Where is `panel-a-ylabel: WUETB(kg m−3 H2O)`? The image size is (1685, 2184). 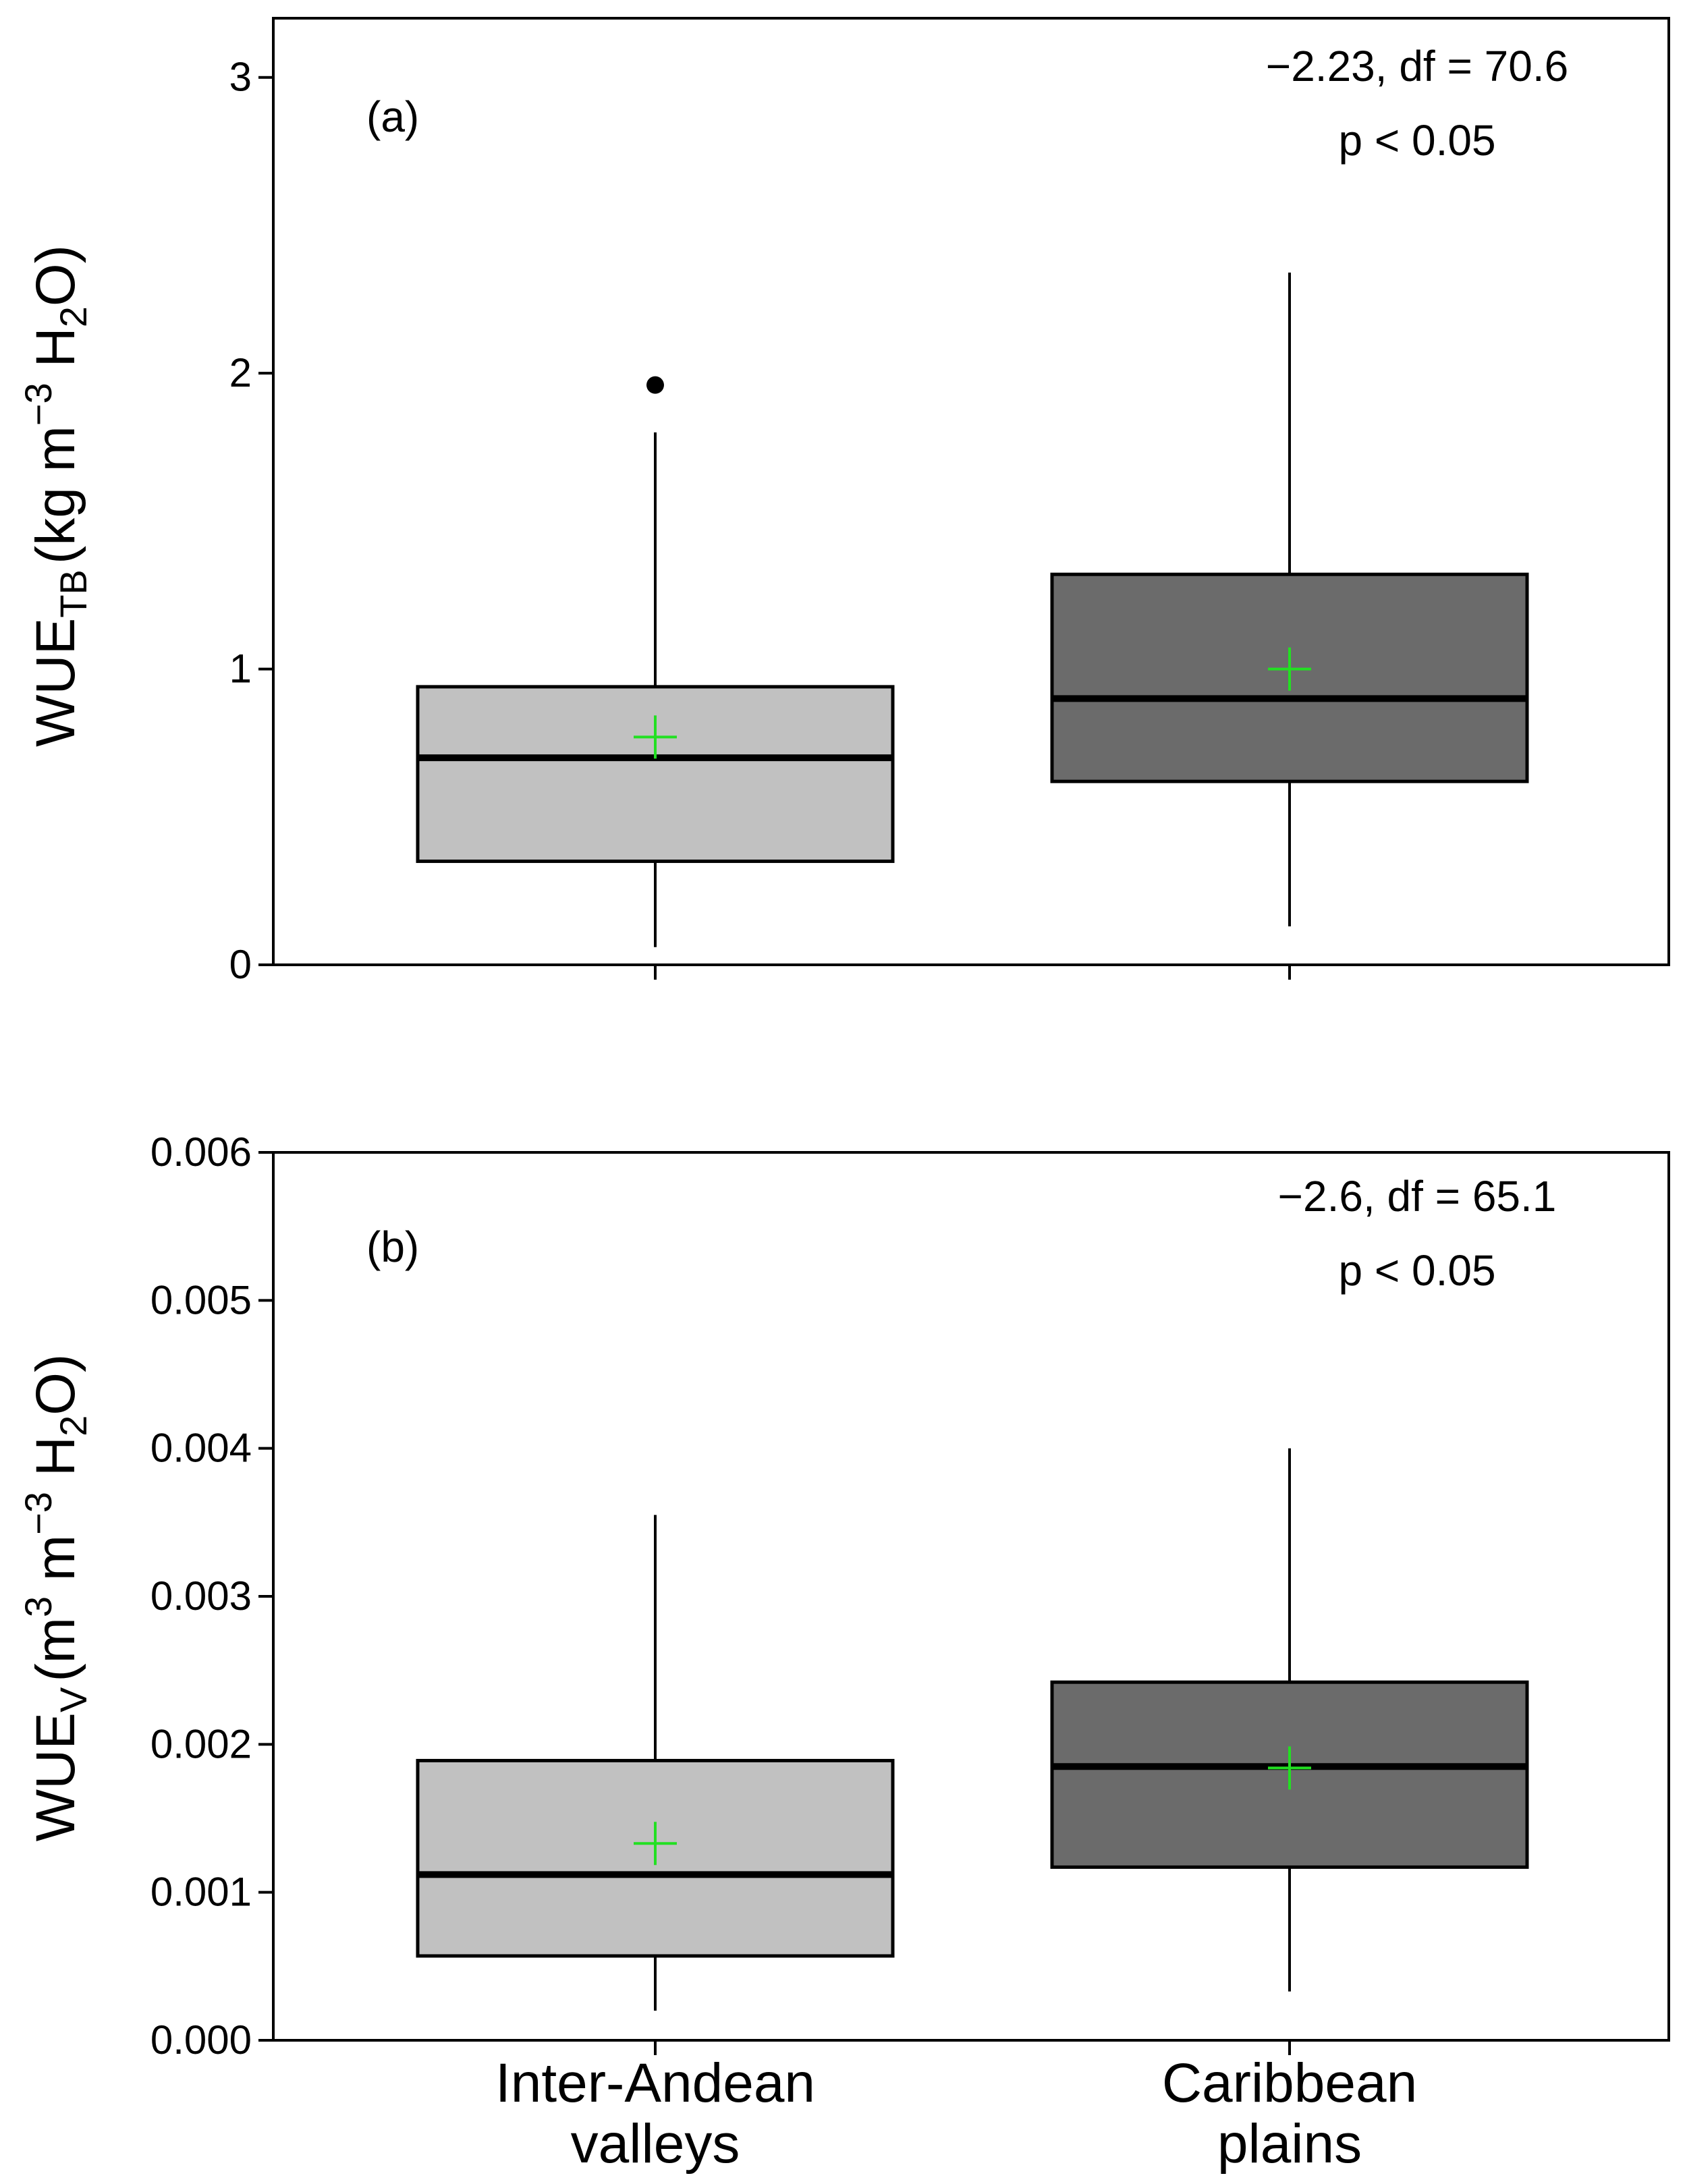
panel-a-ylabel: WUETB(kg m−3 H2O) is located at coordinates (55, 496).